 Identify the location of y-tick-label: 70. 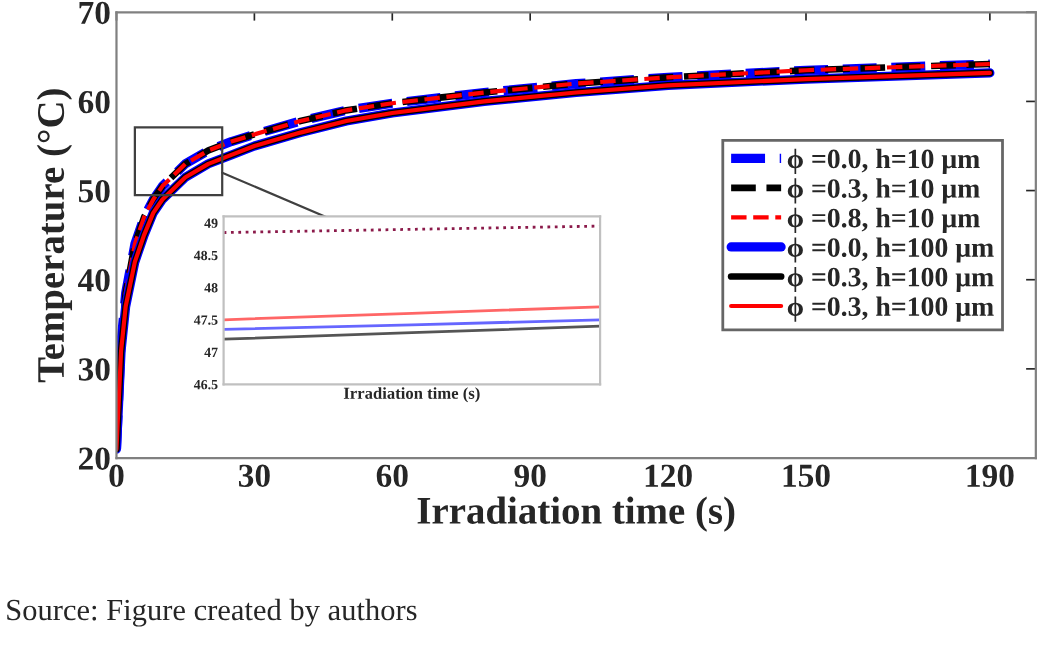
(94, 13).